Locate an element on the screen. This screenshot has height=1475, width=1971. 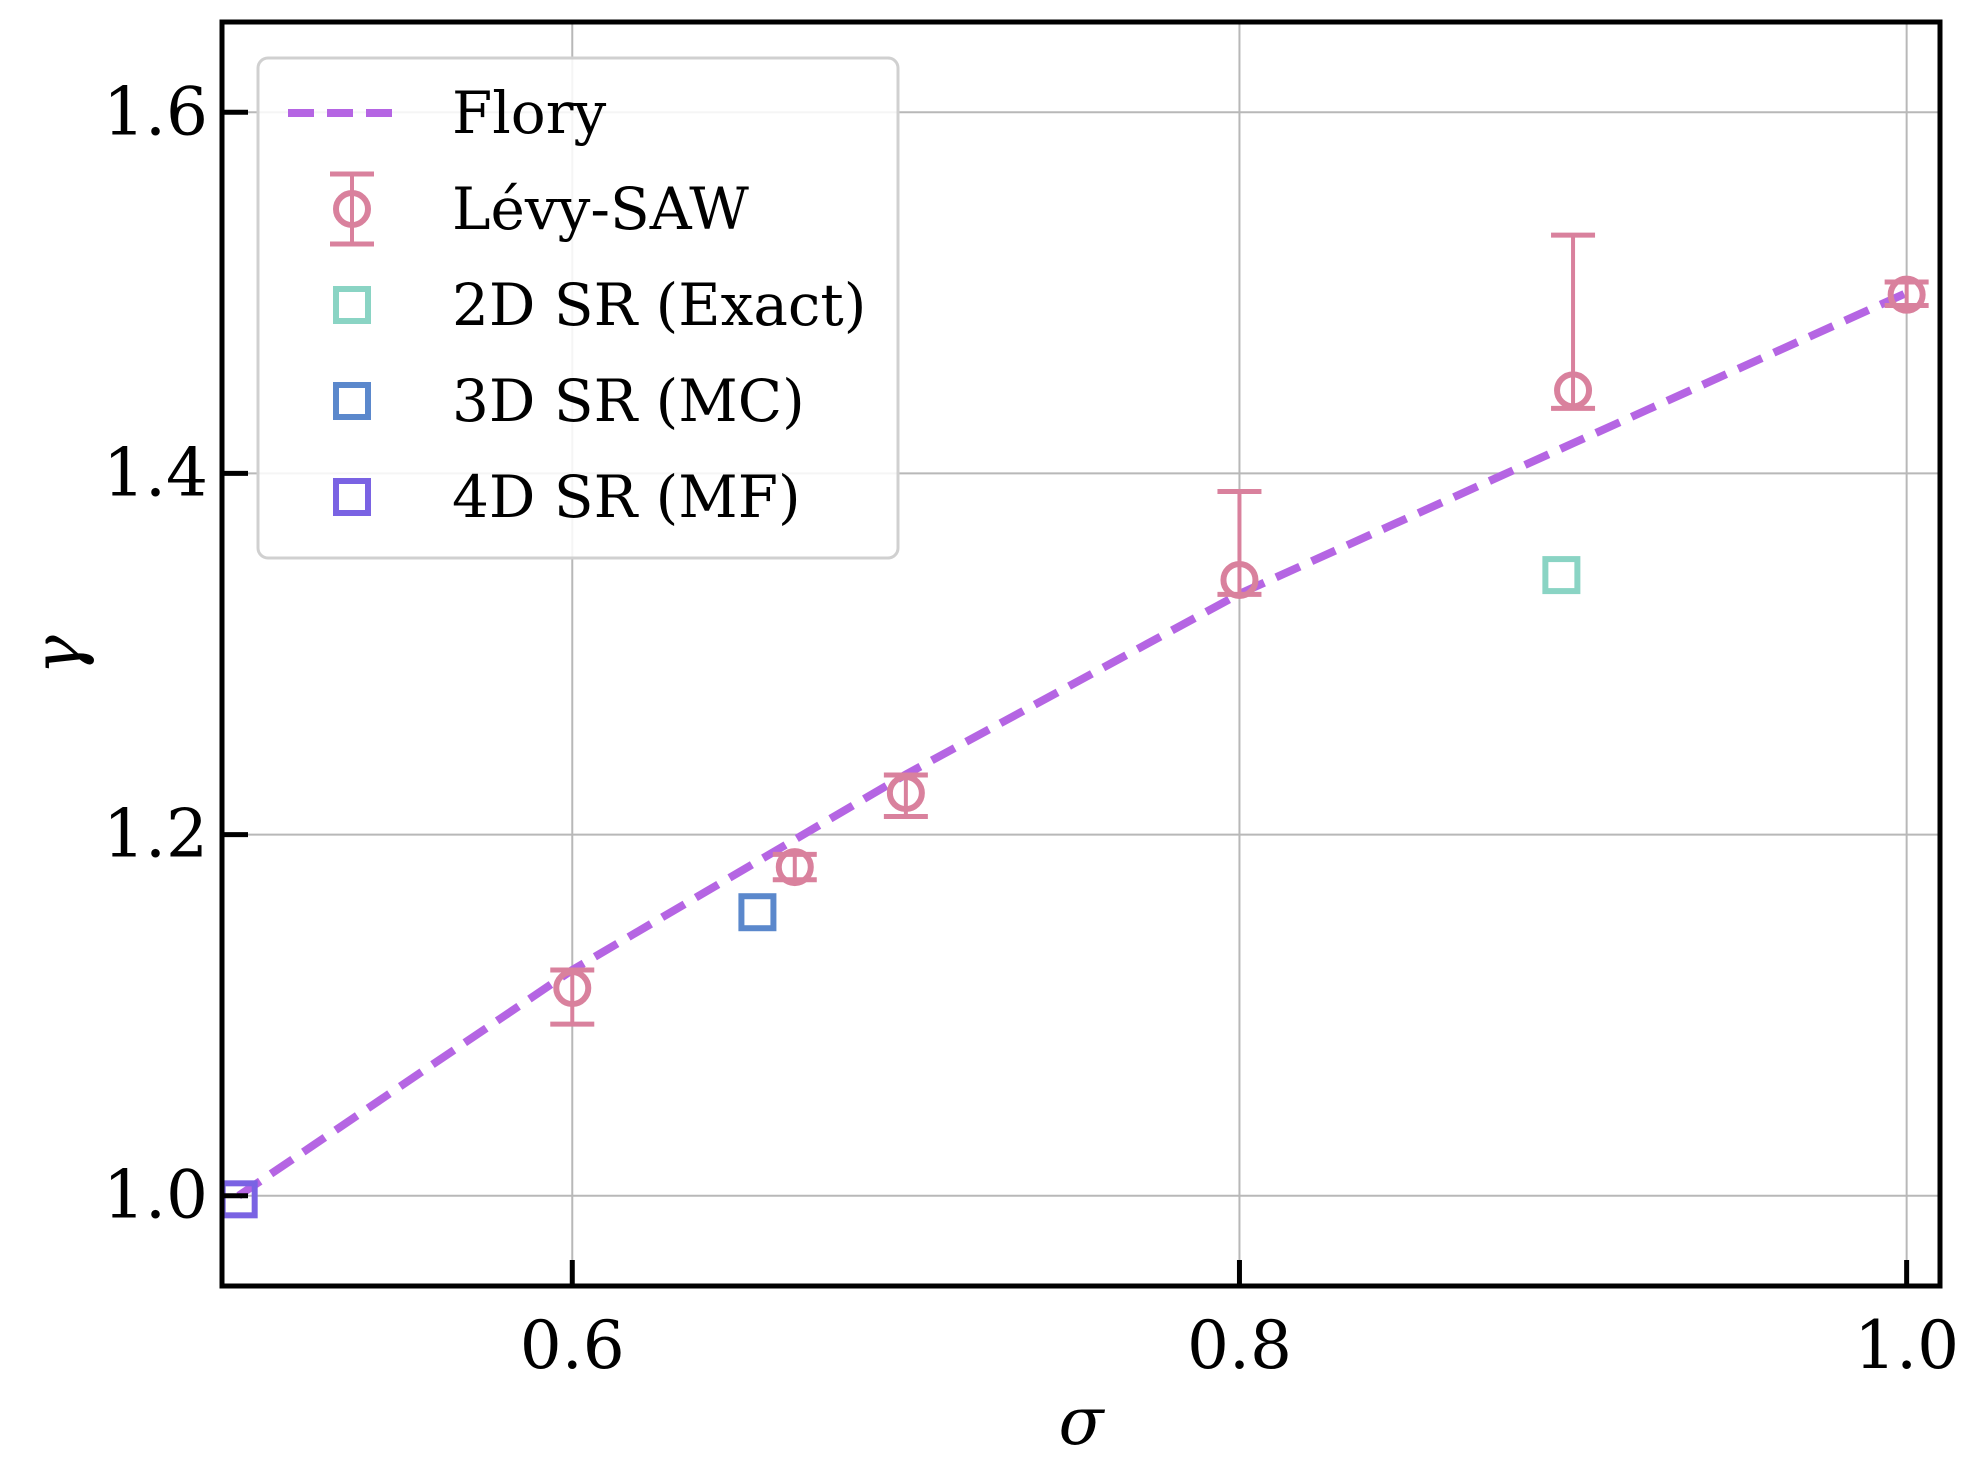
x-tick-label: 1.0 is located at coordinates (1906, 1345).